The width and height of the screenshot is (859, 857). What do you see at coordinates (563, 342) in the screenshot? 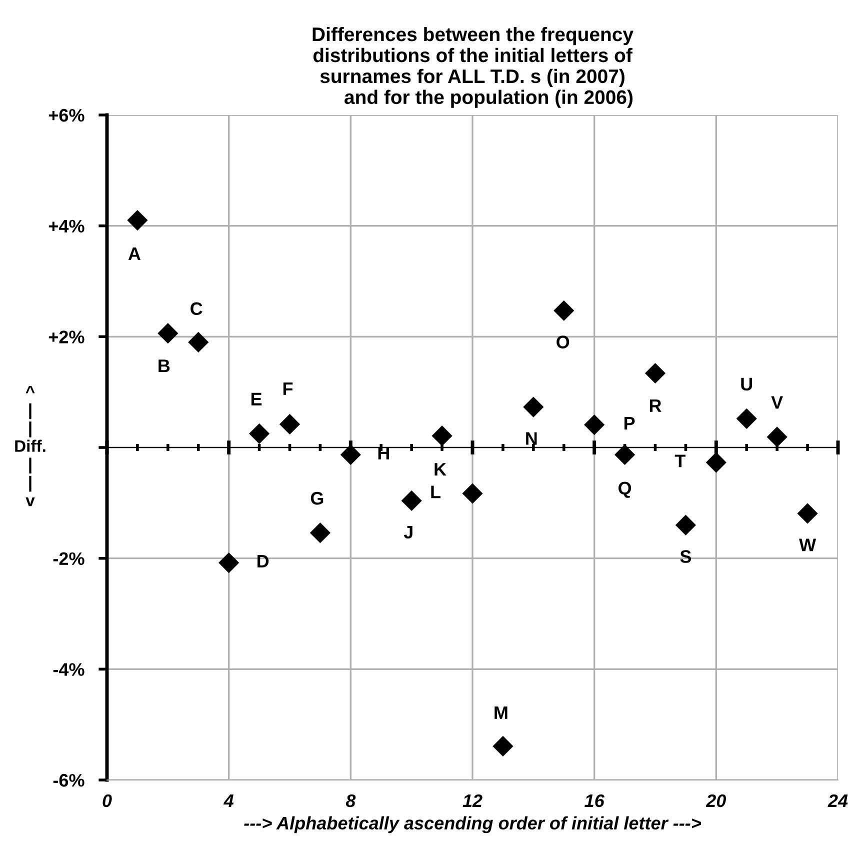
I see `annotation: O` at bounding box center [563, 342].